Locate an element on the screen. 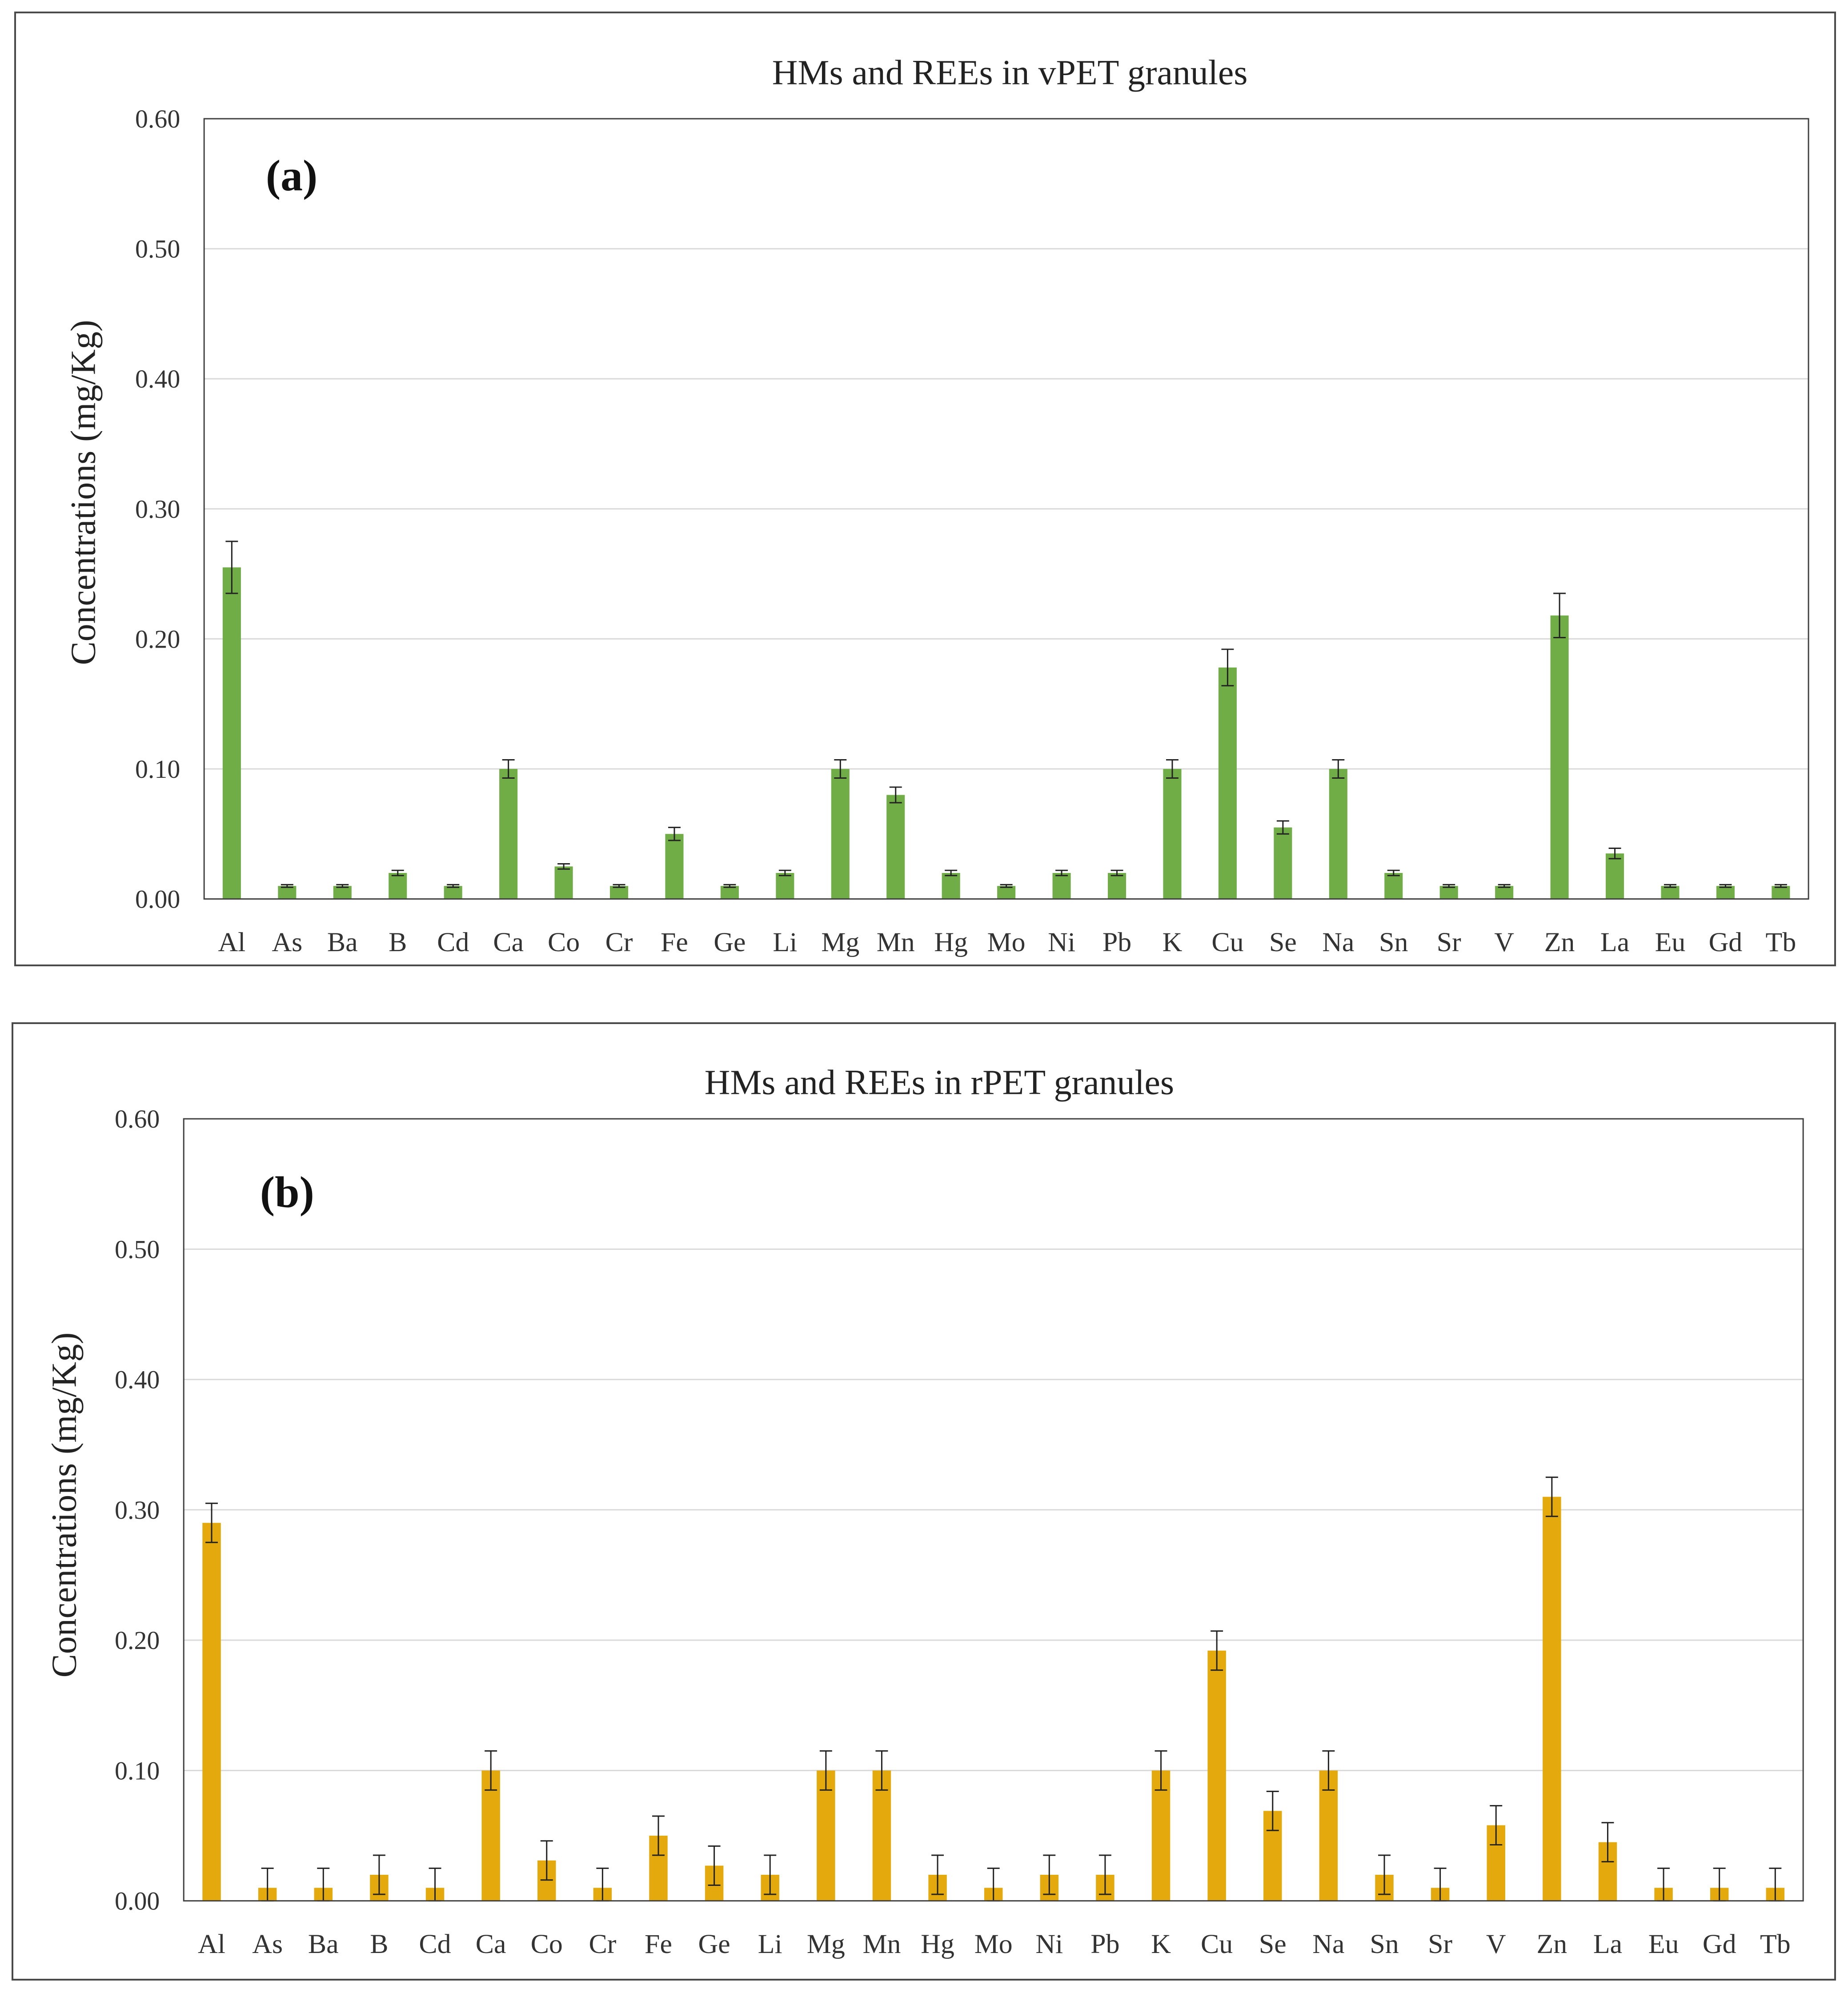  x-tick-label-Se: Se is located at coordinates (1273, 1944).